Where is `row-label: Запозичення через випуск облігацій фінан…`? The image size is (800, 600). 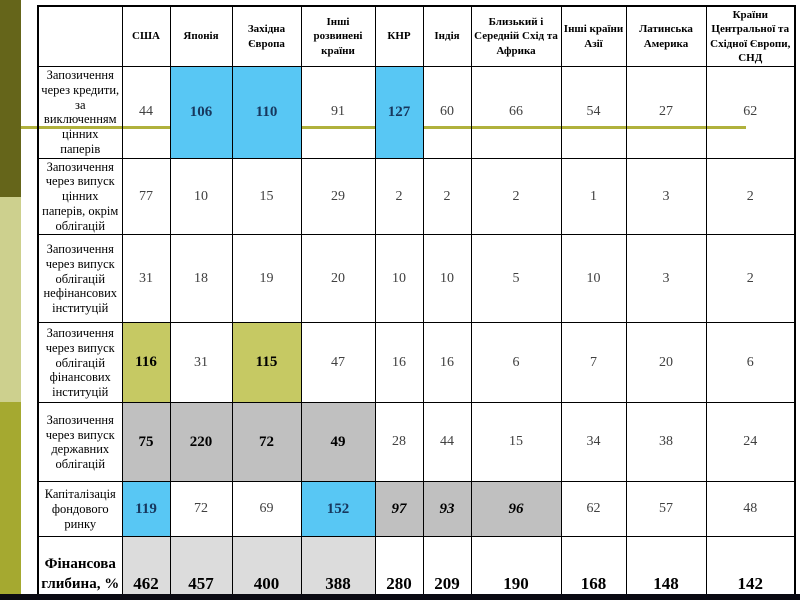 row-label: Запозичення через випуск облігацій фінан… is located at coordinates (80, 363).